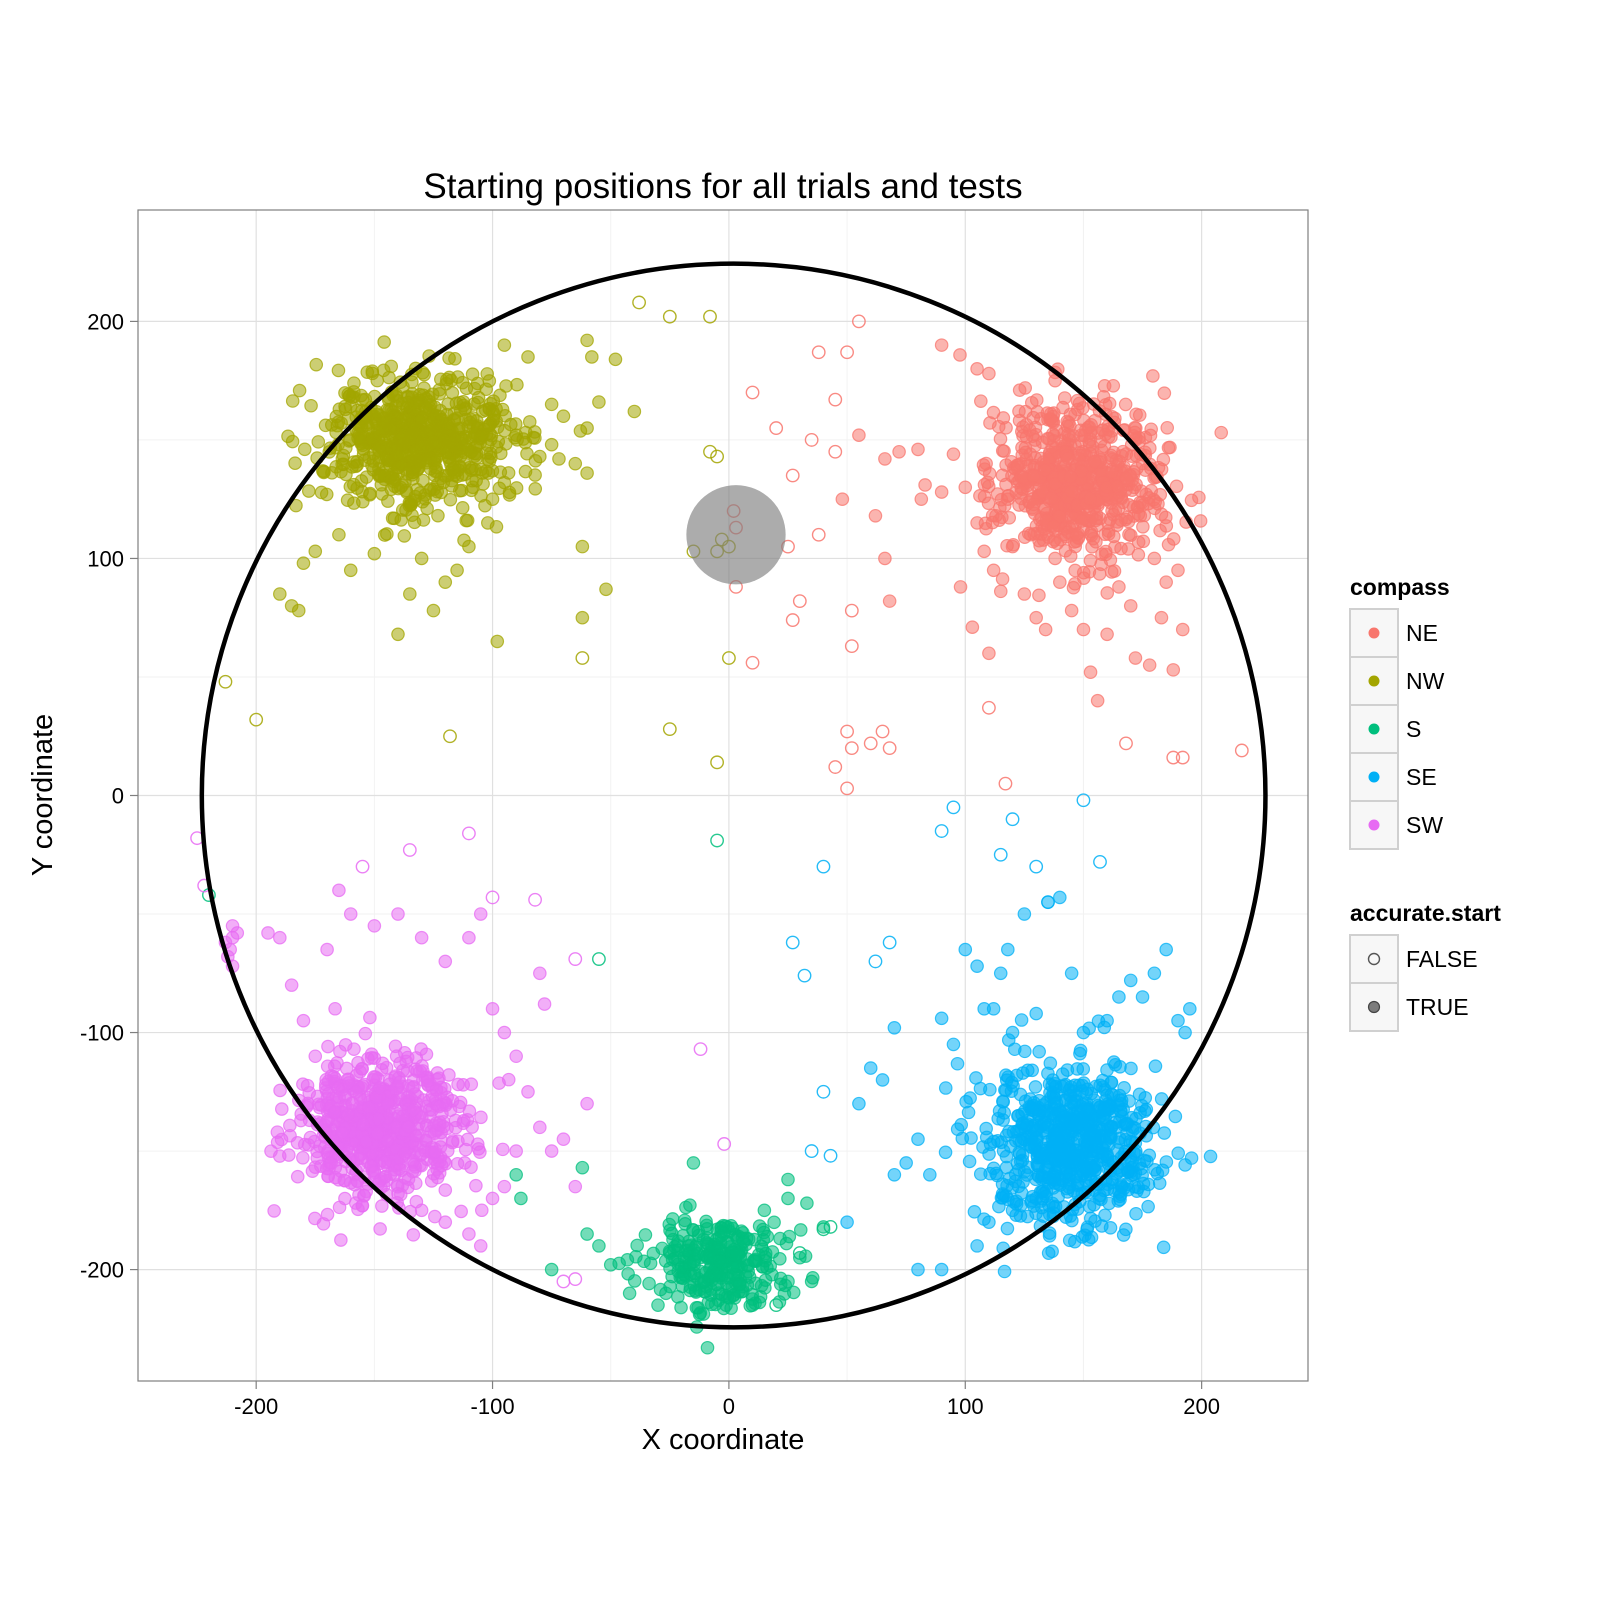 This screenshot has height=1600, width=1600. What do you see at coordinates (1425, 913) in the screenshot?
I see `legend-title: accurate.start` at bounding box center [1425, 913].